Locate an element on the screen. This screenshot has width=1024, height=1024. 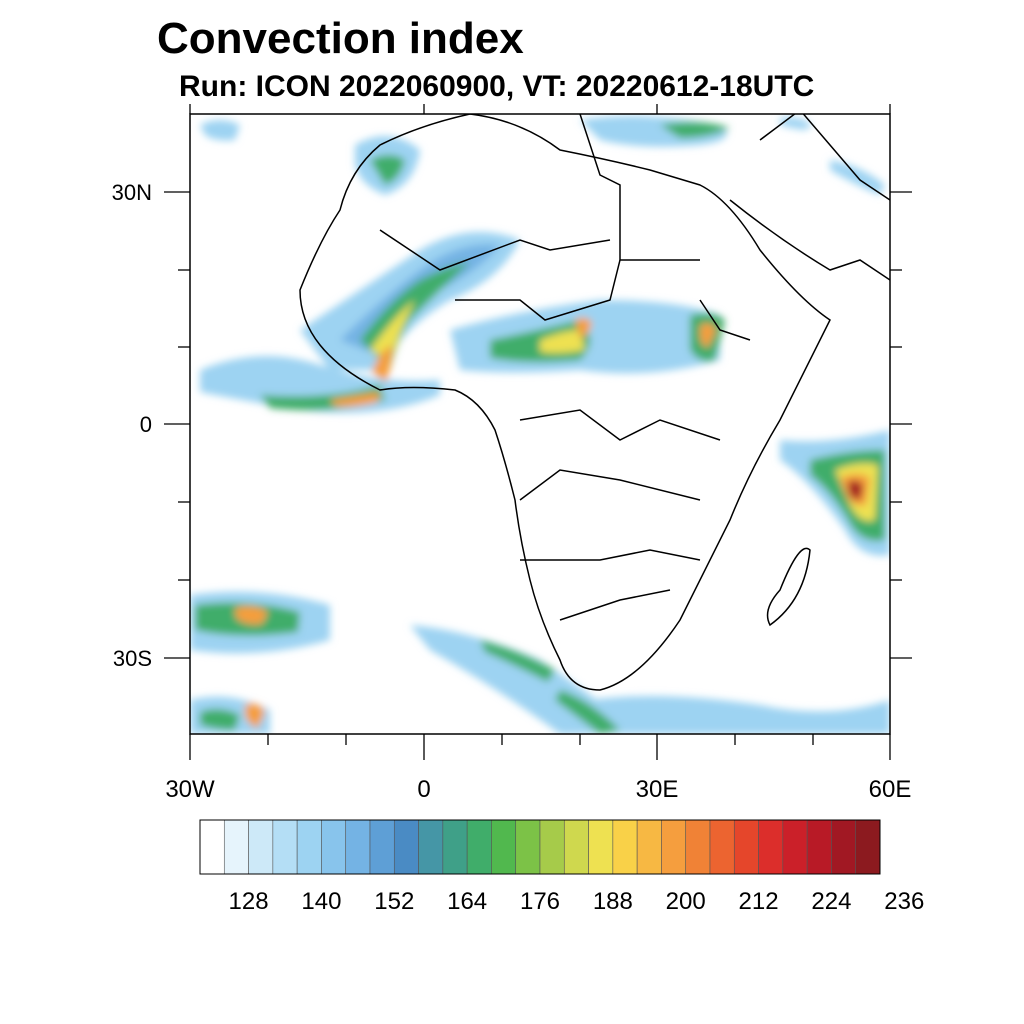
convection-indian-ocean is located at coordinates (835, 493).